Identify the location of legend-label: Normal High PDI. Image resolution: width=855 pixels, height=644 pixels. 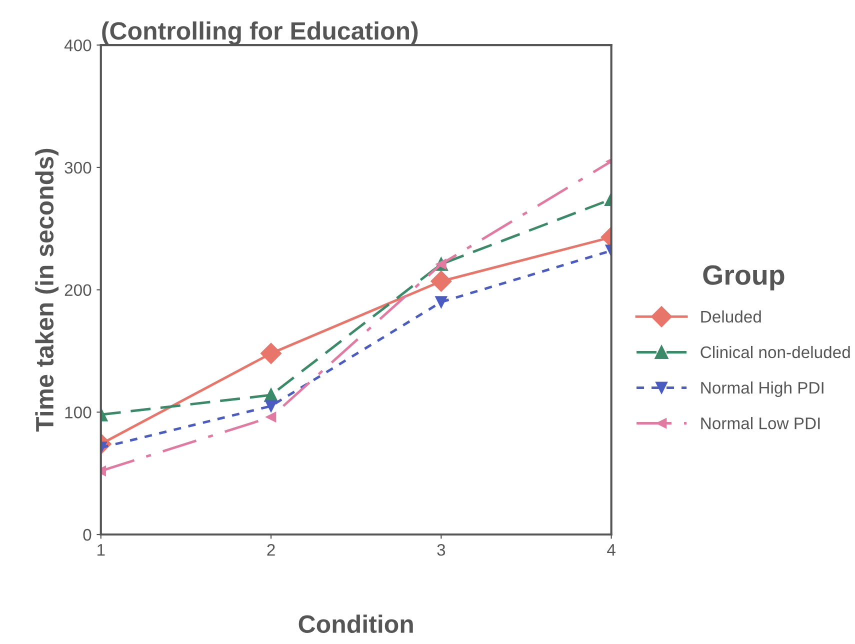
(762, 389).